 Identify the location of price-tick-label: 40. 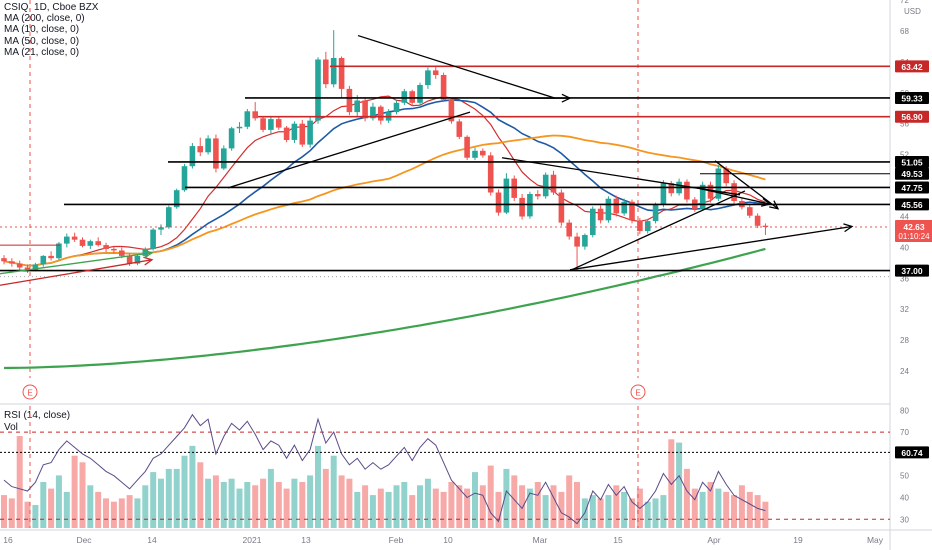
(904, 247).